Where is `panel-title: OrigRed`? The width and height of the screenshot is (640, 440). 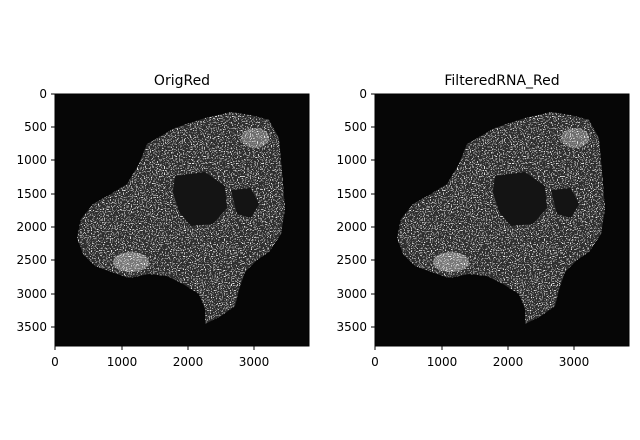 panel-title: OrigRed is located at coordinates (182, 81).